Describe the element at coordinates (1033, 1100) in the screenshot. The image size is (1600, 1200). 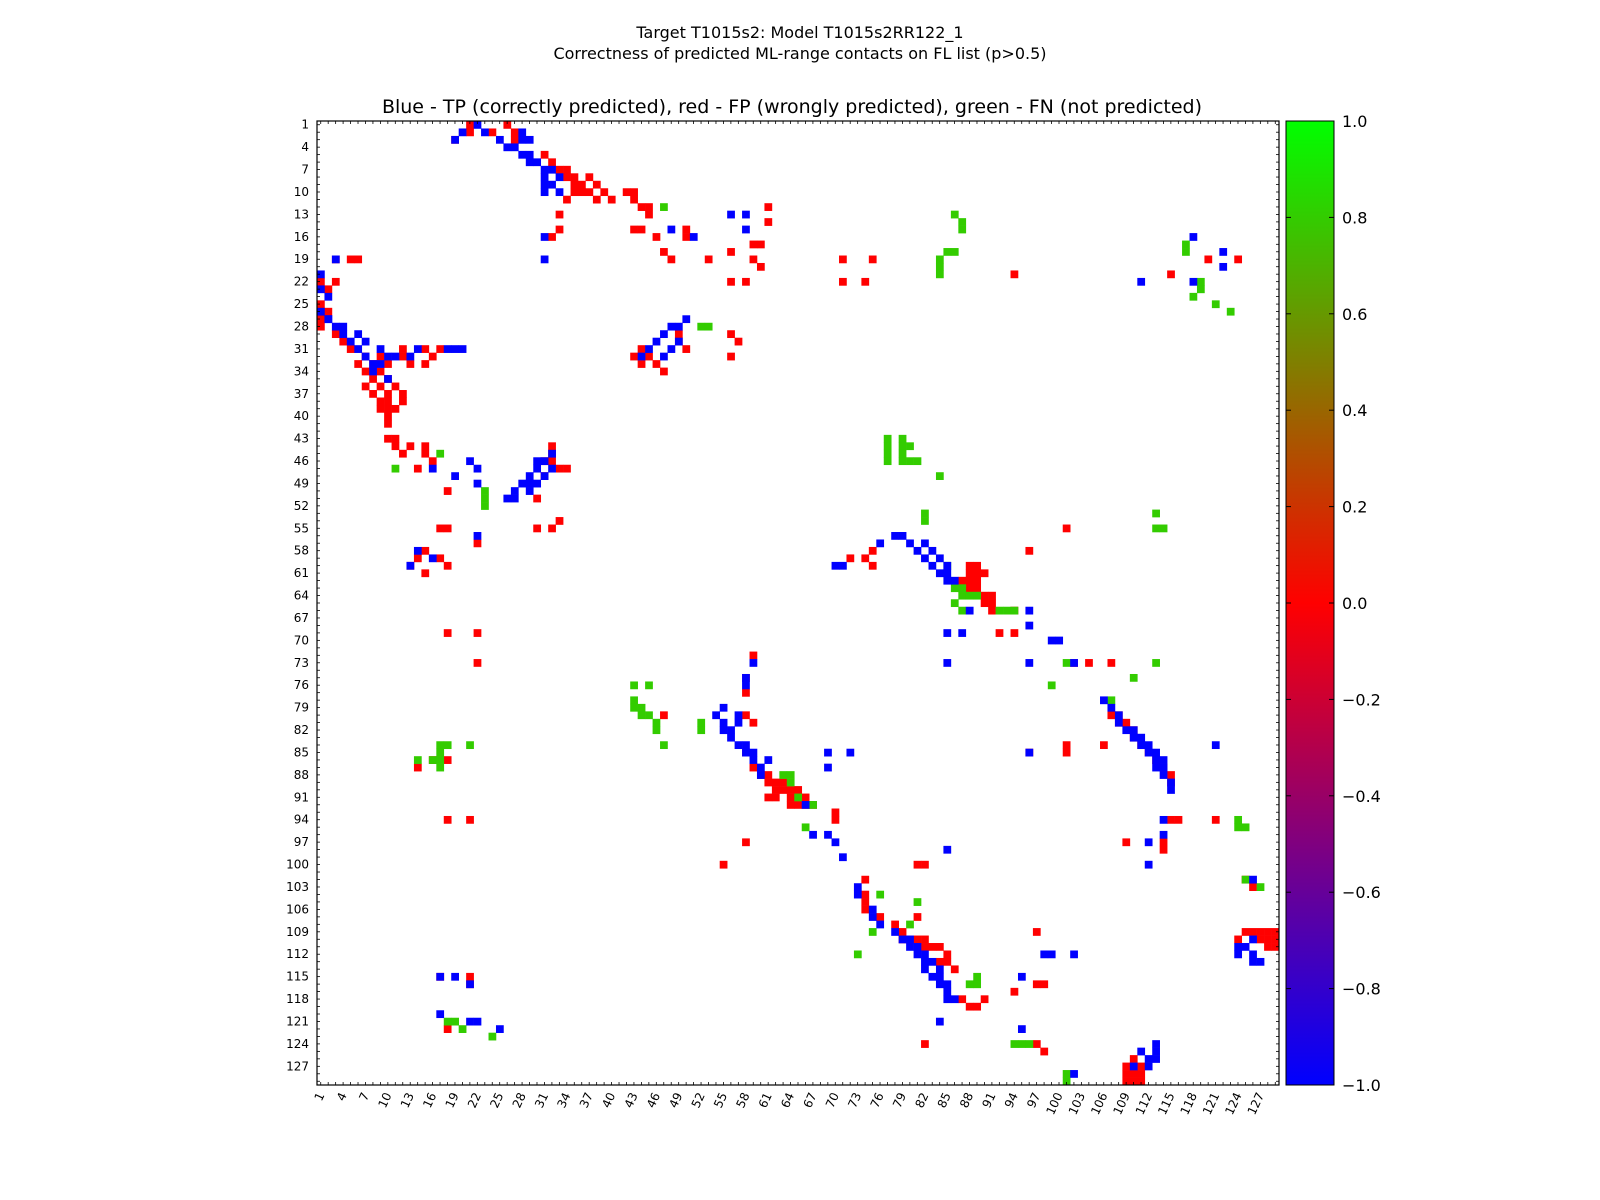
I see `x-tick-label: 97` at that location.